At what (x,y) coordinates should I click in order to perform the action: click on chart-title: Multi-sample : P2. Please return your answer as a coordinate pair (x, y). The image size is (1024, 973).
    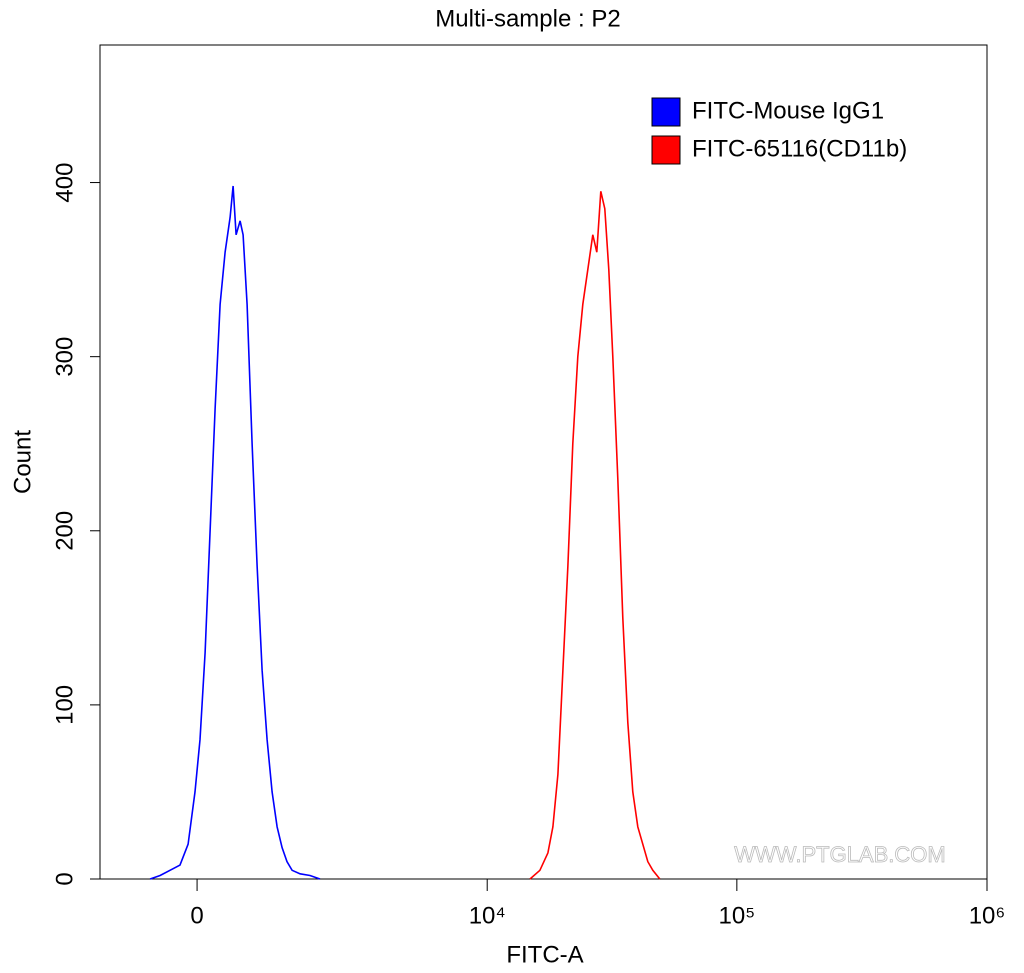
    Looking at the image, I should click on (527, 18).